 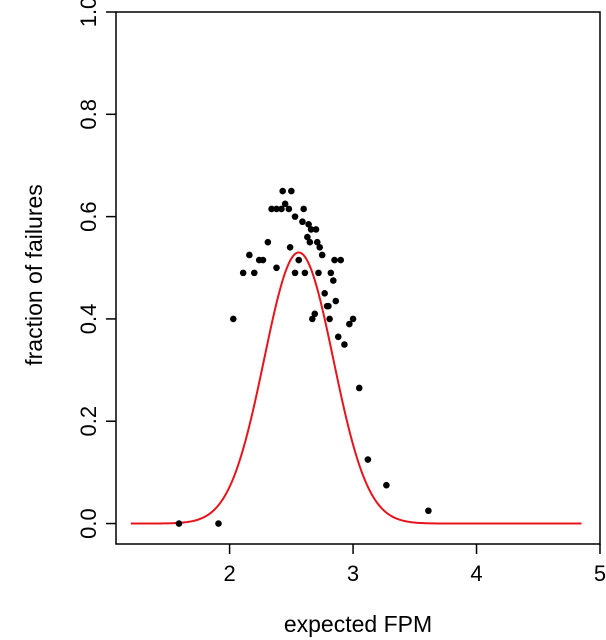 What do you see at coordinates (476, 573) in the screenshot?
I see `x-tick-label: 4` at bounding box center [476, 573].